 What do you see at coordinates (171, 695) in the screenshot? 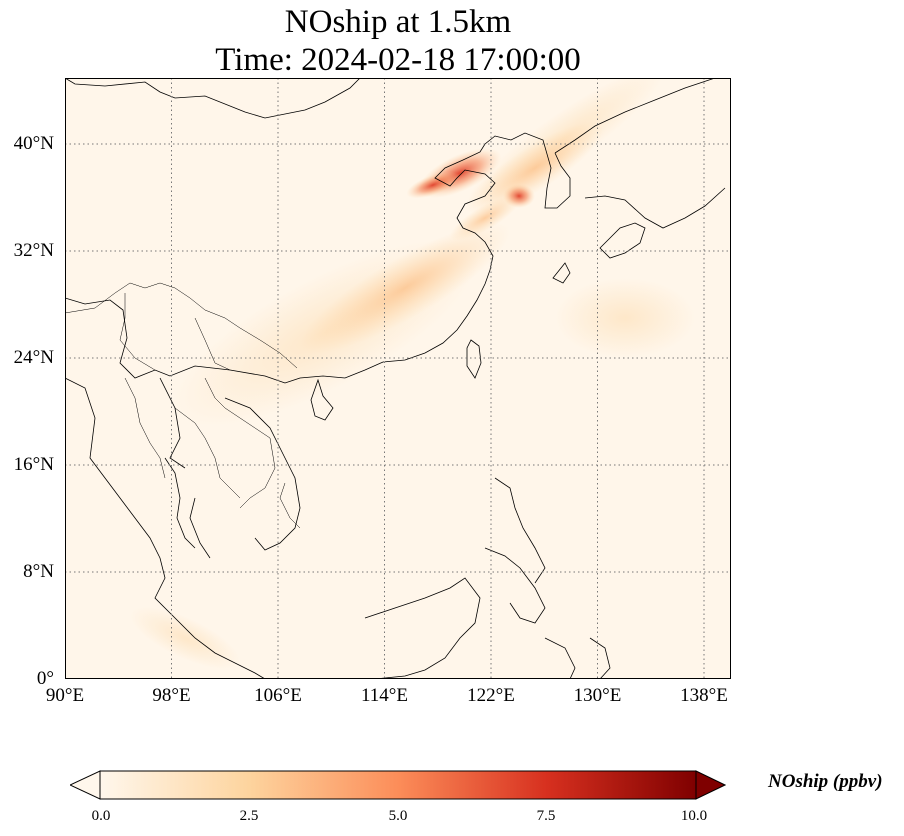
I see `lon-tick-label: 98°E` at bounding box center [171, 695].